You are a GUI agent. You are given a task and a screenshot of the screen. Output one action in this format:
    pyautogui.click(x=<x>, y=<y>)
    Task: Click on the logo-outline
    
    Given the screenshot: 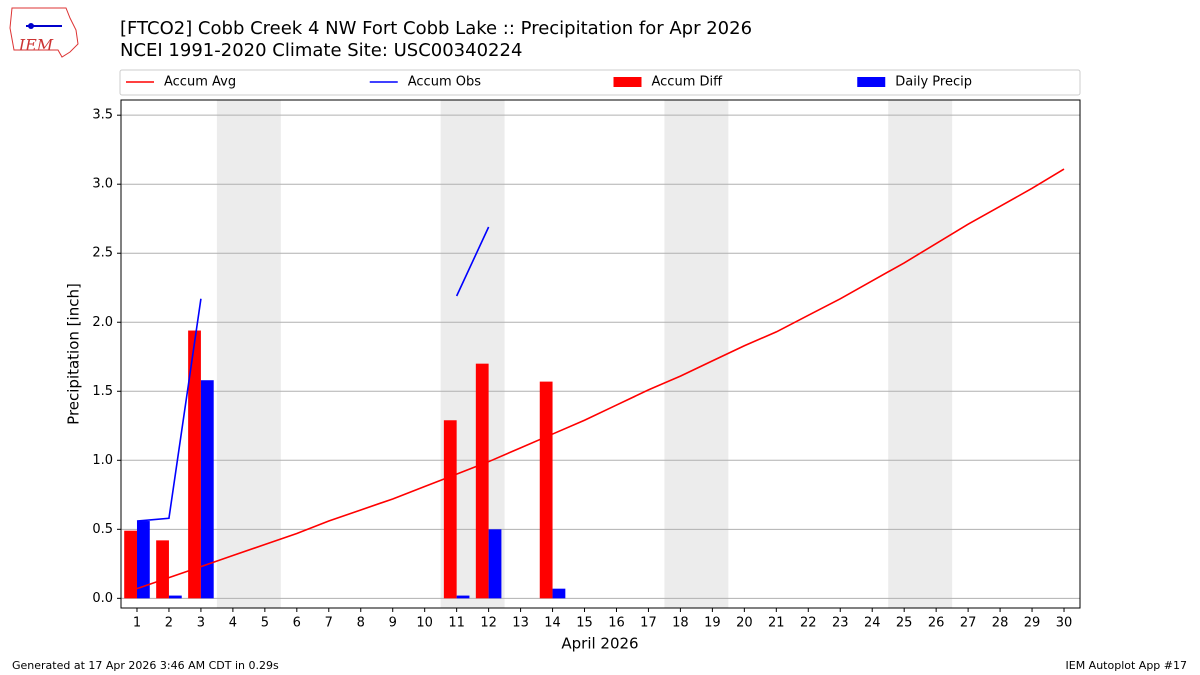 What is the action you would take?
    pyautogui.click(x=44, y=32)
    